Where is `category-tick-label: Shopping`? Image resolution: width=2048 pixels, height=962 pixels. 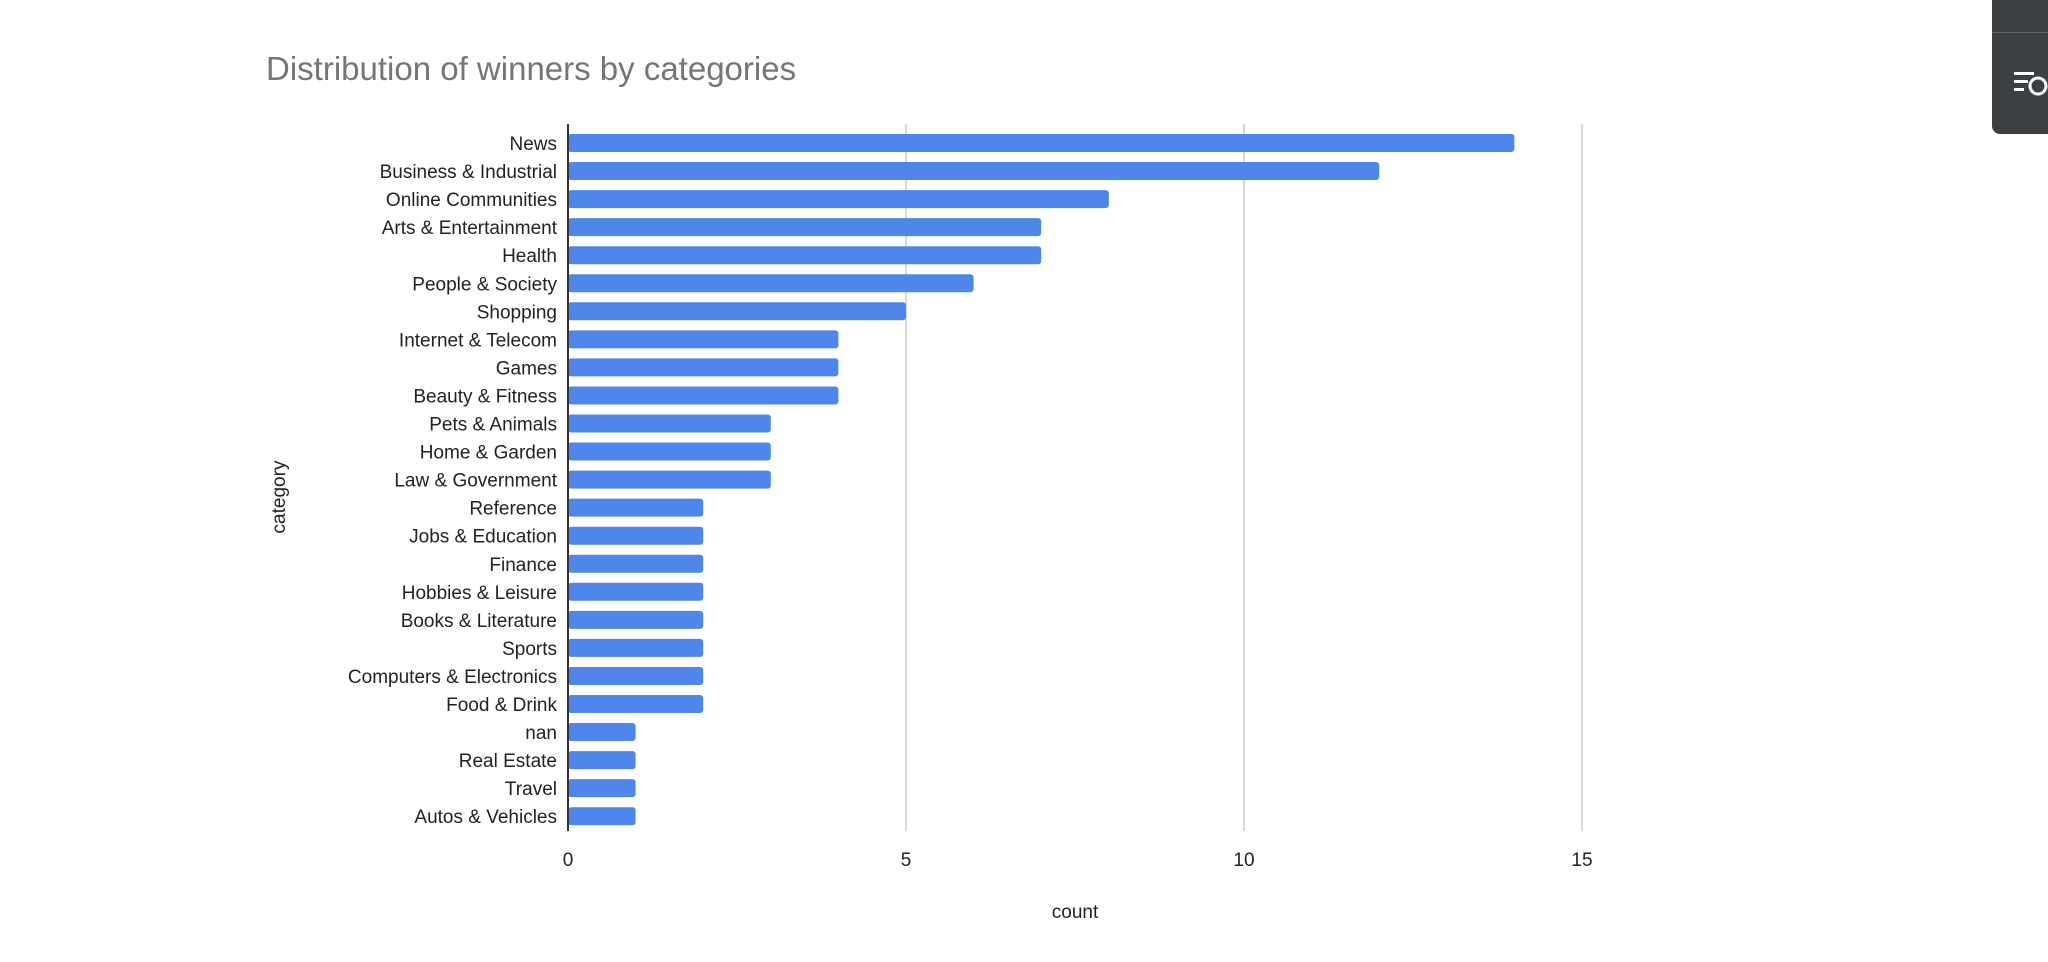 category-tick-label: Shopping is located at coordinates (517, 312).